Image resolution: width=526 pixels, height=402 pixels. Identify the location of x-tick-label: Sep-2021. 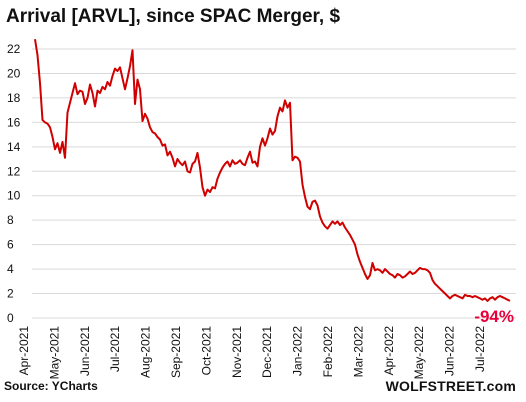
(176, 352).